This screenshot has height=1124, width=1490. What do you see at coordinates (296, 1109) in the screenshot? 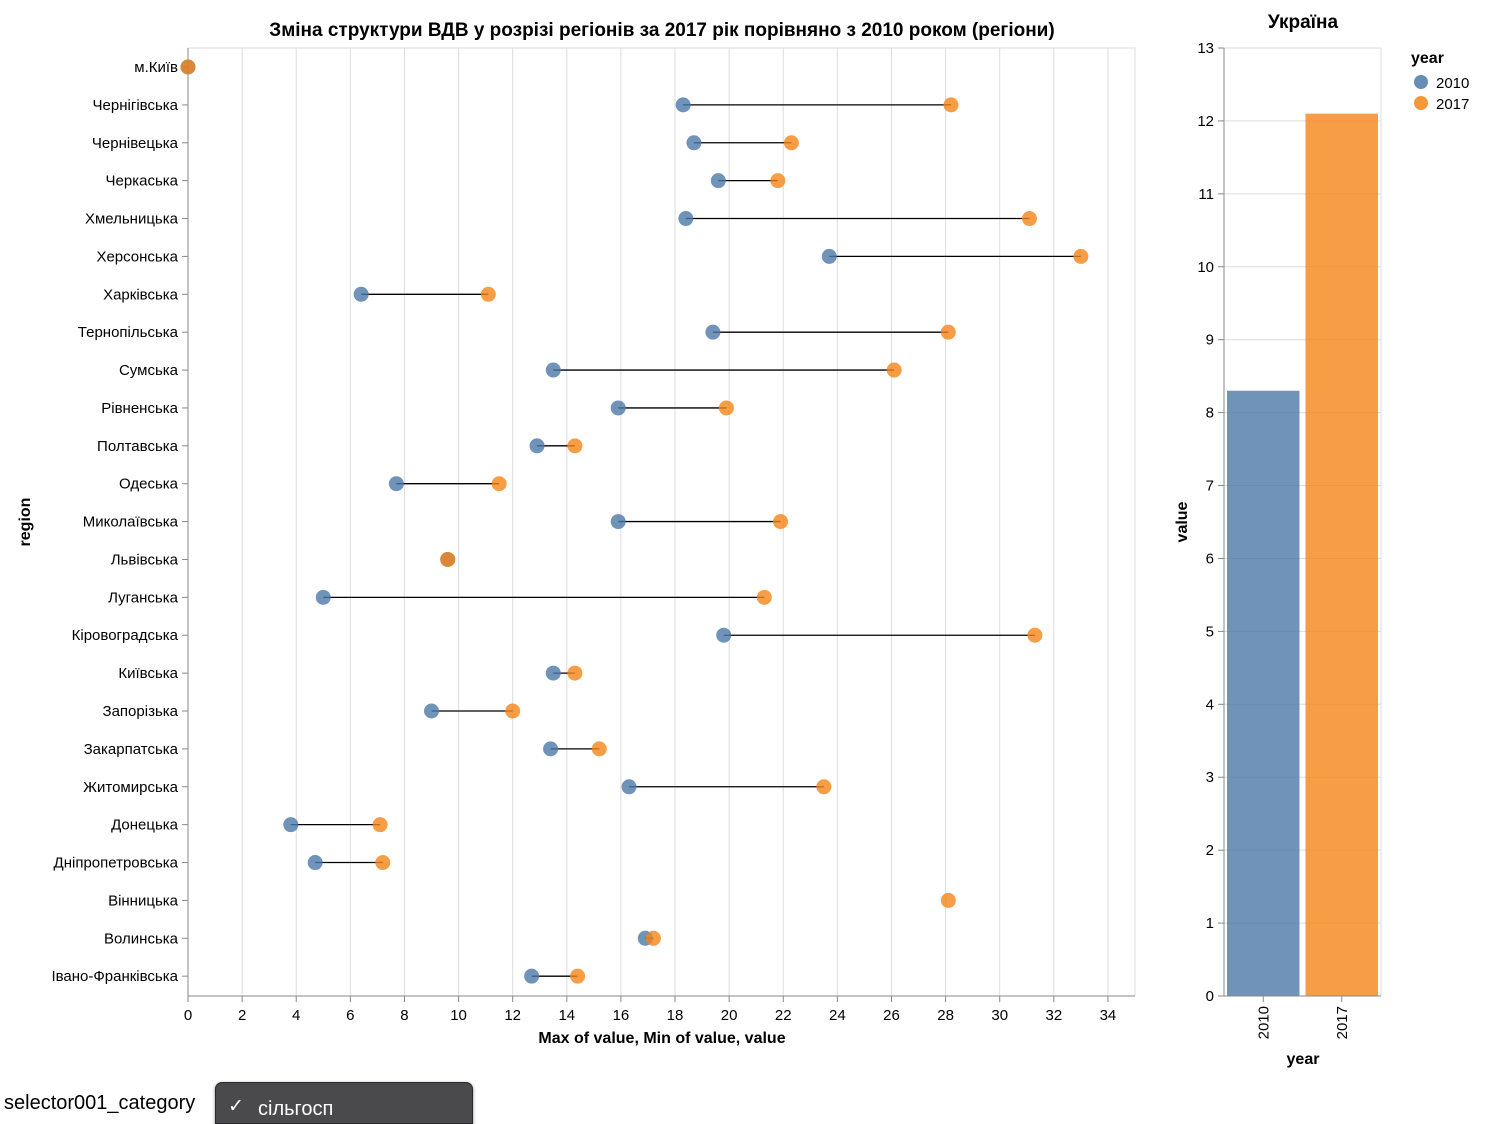
I see `dropdown-option-selected: сільгосп` at bounding box center [296, 1109].